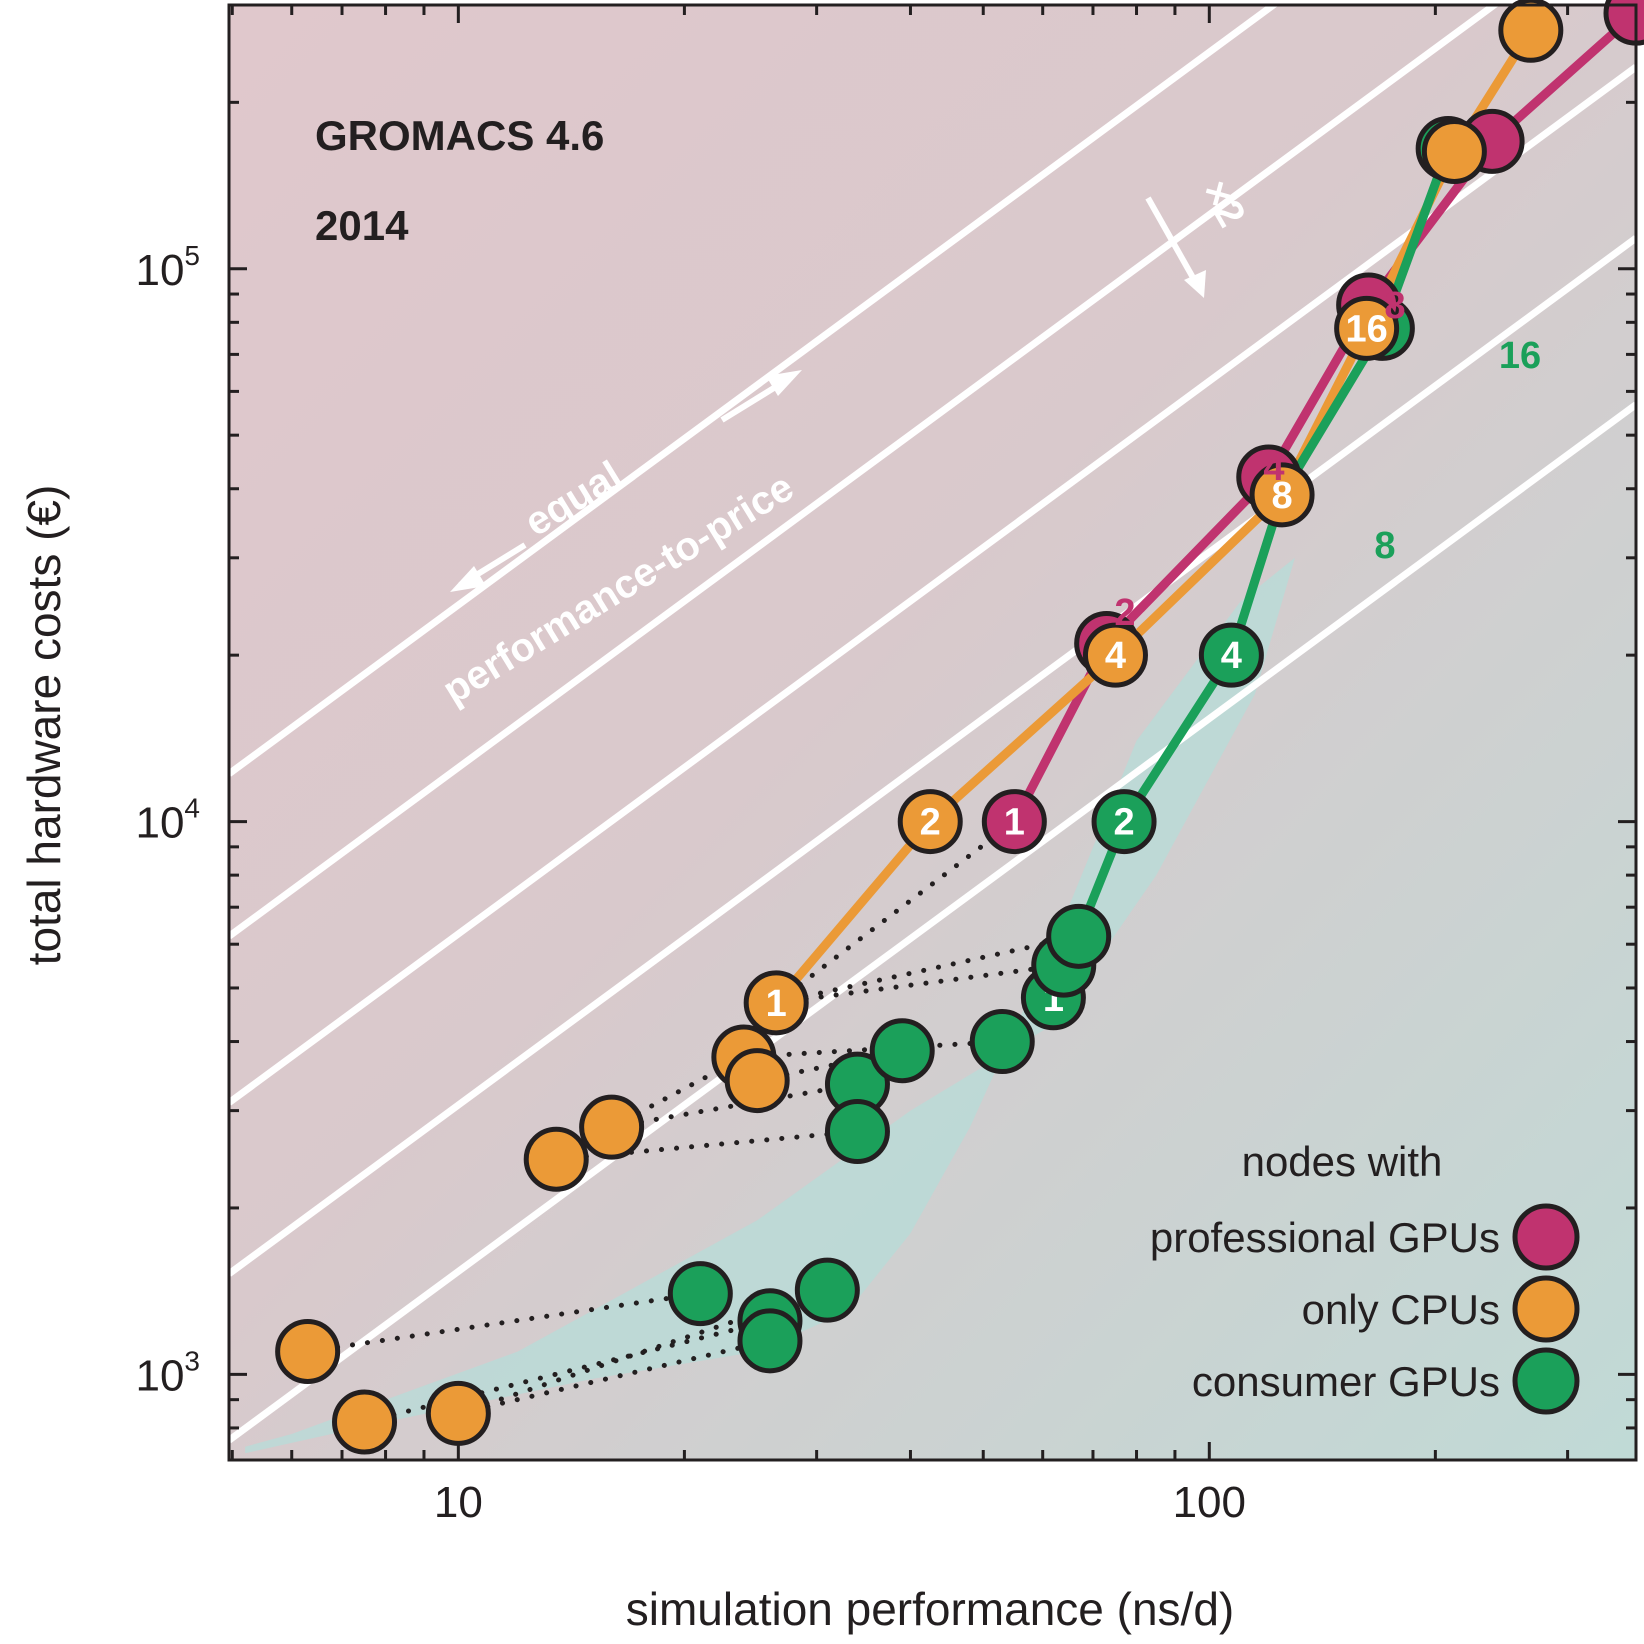 The width and height of the screenshot is (1644, 1644). Describe the element at coordinates (167, 820) in the screenshot. I see `y-tick-label-1: 10⁴` at that location.